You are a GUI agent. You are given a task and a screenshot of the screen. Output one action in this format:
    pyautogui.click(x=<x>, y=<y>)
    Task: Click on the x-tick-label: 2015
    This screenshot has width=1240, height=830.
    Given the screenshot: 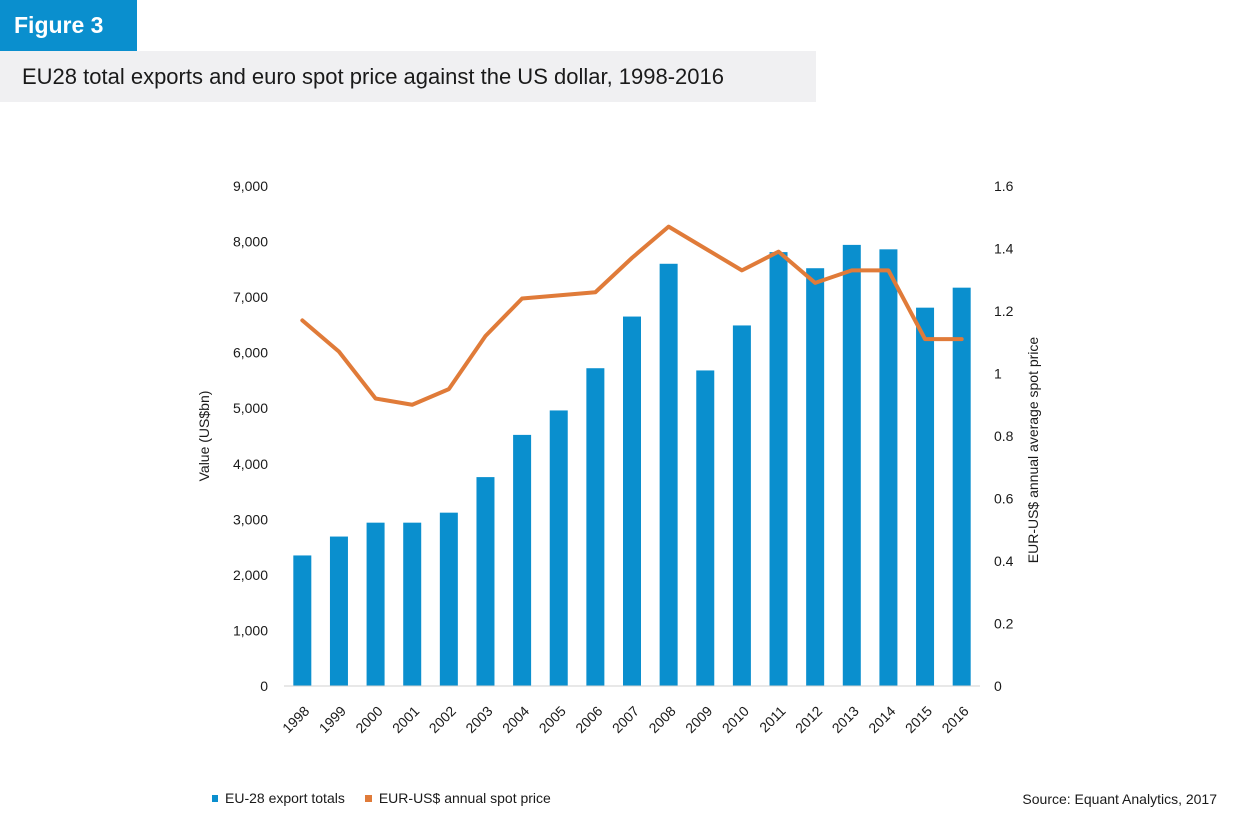 What is the action you would take?
    pyautogui.click(x=918, y=719)
    